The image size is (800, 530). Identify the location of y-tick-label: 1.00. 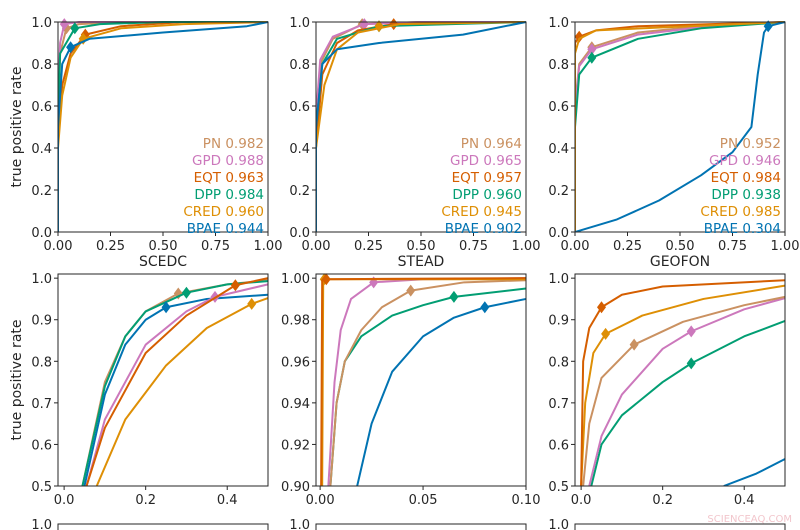
(295, 279).